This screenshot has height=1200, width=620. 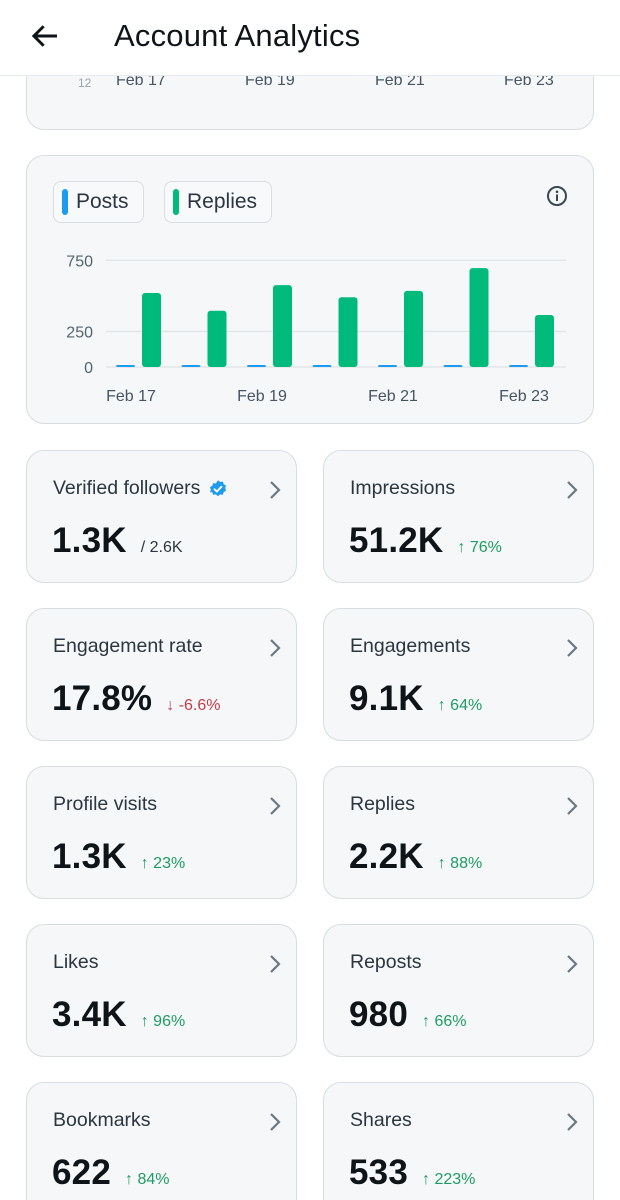 What do you see at coordinates (403, 488) in the screenshot?
I see `stat-label: Impressions` at bounding box center [403, 488].